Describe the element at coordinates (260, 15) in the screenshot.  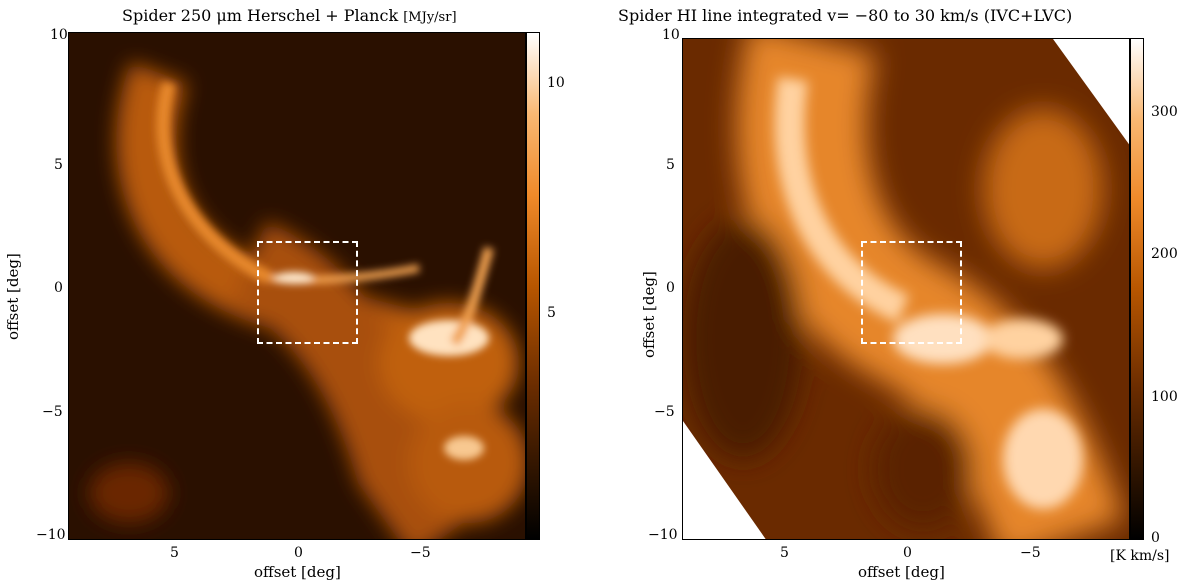
I see `left-title-text: Spider 250 μm Herschel + Planck` at that location.